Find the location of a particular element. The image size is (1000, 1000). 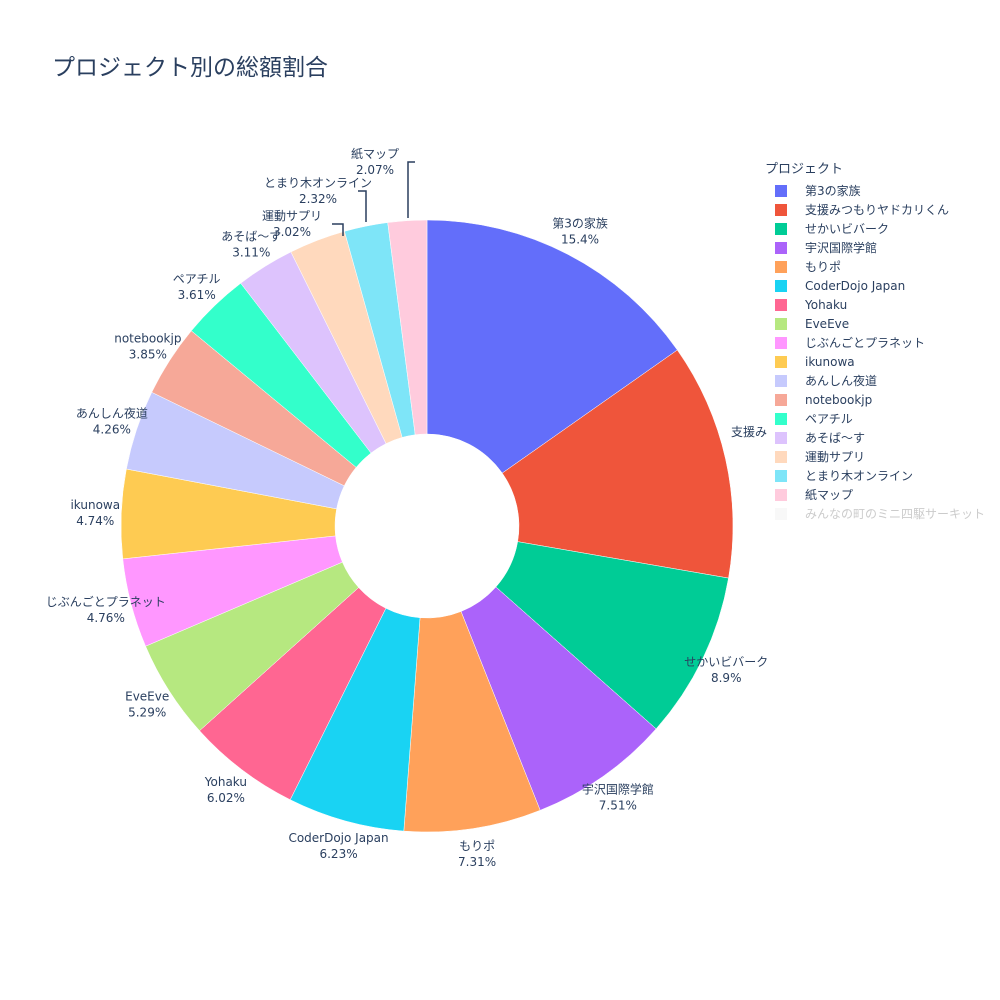

legend-label: あんしん夜道 is located at coordinates (841, 381).